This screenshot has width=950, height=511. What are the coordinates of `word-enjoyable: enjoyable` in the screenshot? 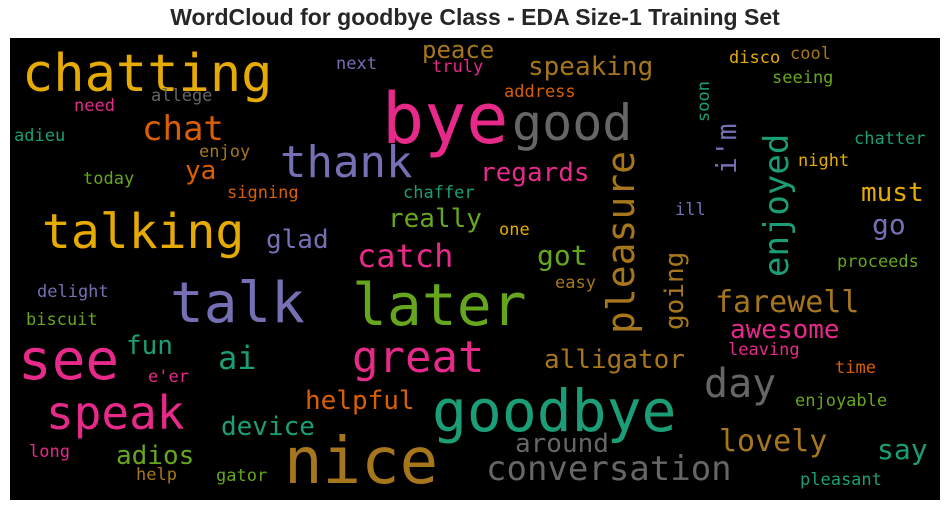 It's located at (841, 401).